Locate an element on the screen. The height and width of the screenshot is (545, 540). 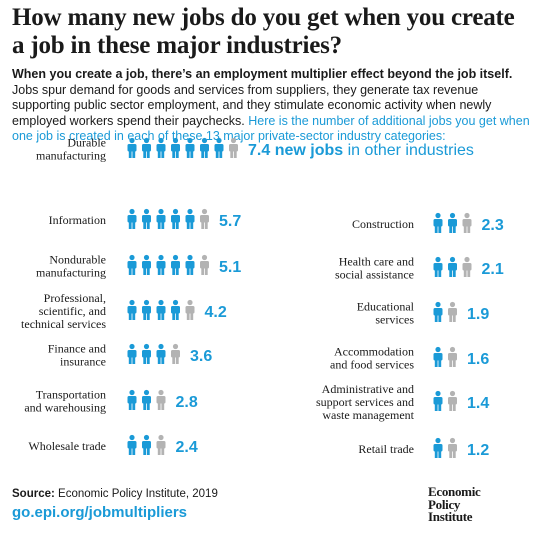
value-label: 1.2 is located at coordinates (478, 450).